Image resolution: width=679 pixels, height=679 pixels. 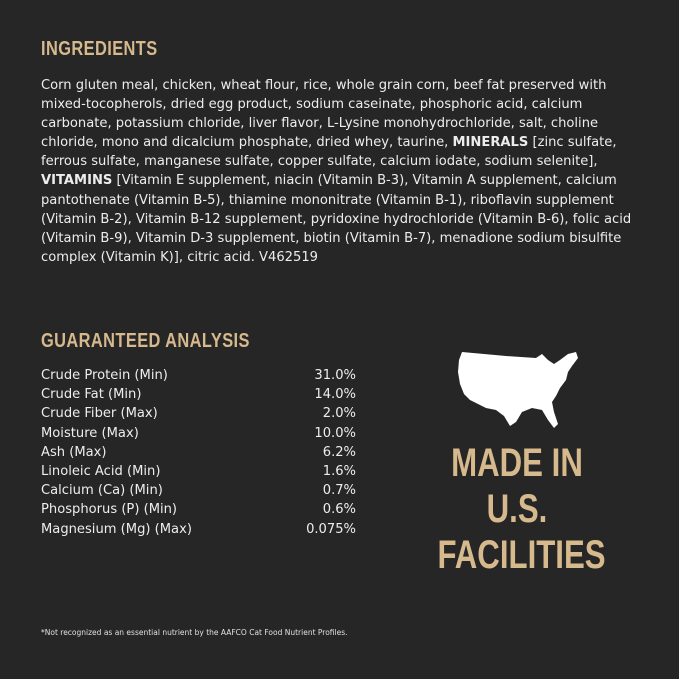 I want to click on nutrient-value: 1.6%, so click(x=339, y=471).